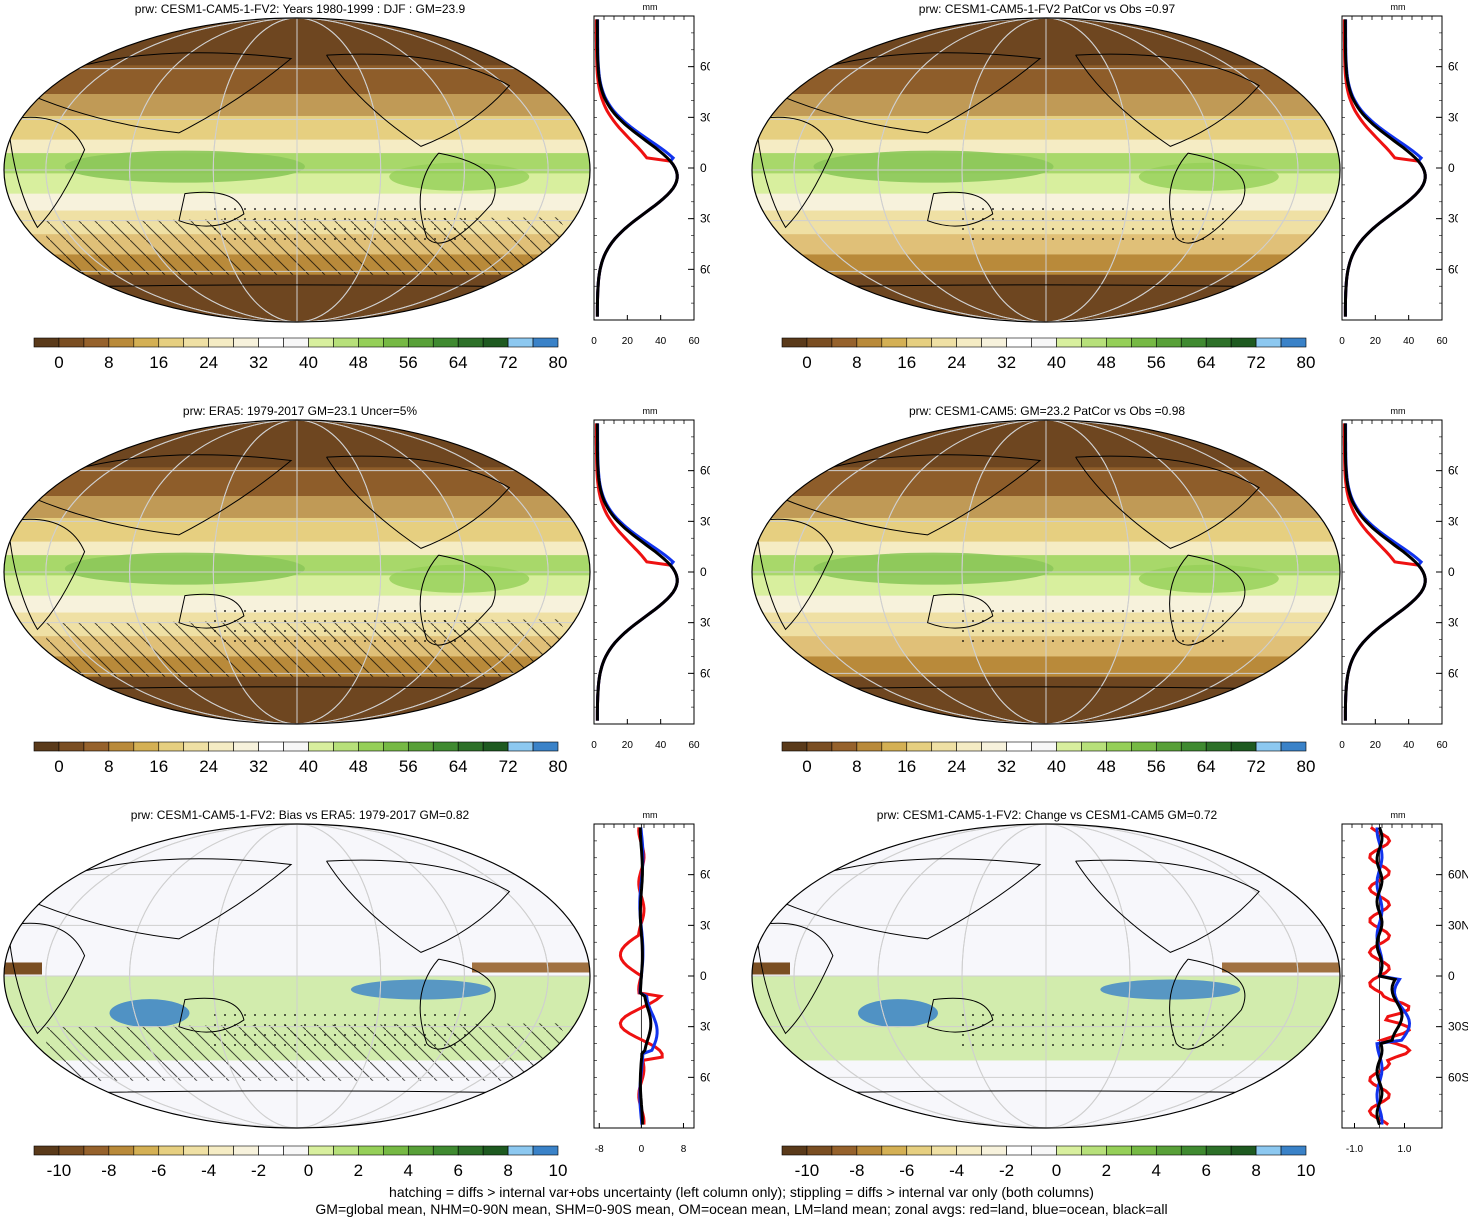 The width and height of the screenshot is (1483, 1217). Describe the element at coordinates (1205, 1170) in the screenshot. I see `colorbar-tick-label: 6` at that location.